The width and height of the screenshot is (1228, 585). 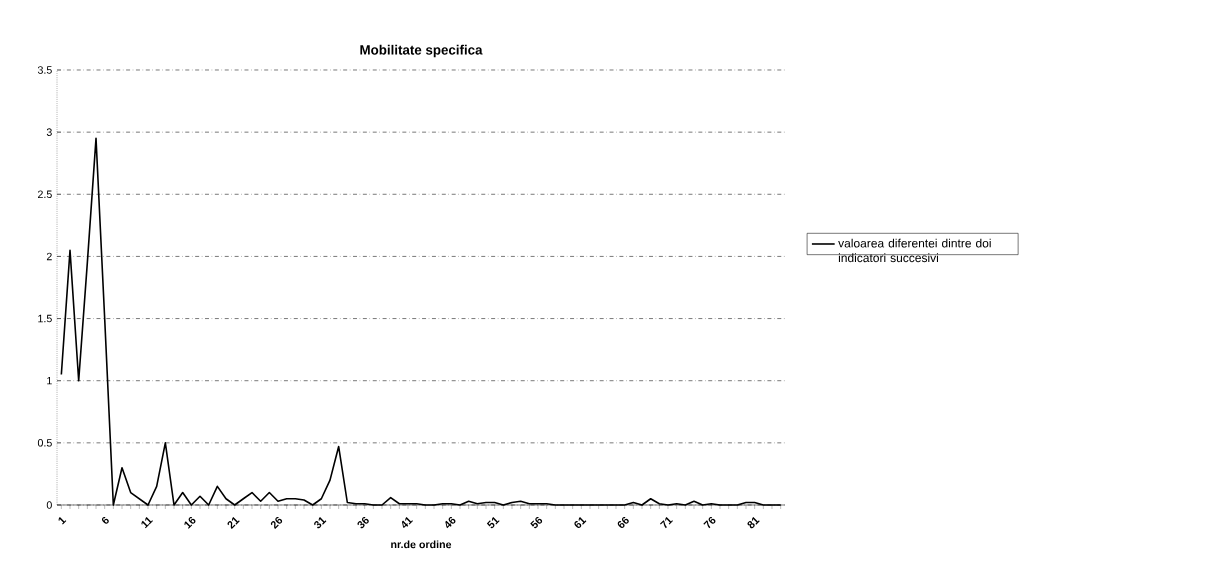 What do you see at coordinates (363, 522) in the screenshot?
I see `x-tick-label: 36` at bounding box center [363, 522].